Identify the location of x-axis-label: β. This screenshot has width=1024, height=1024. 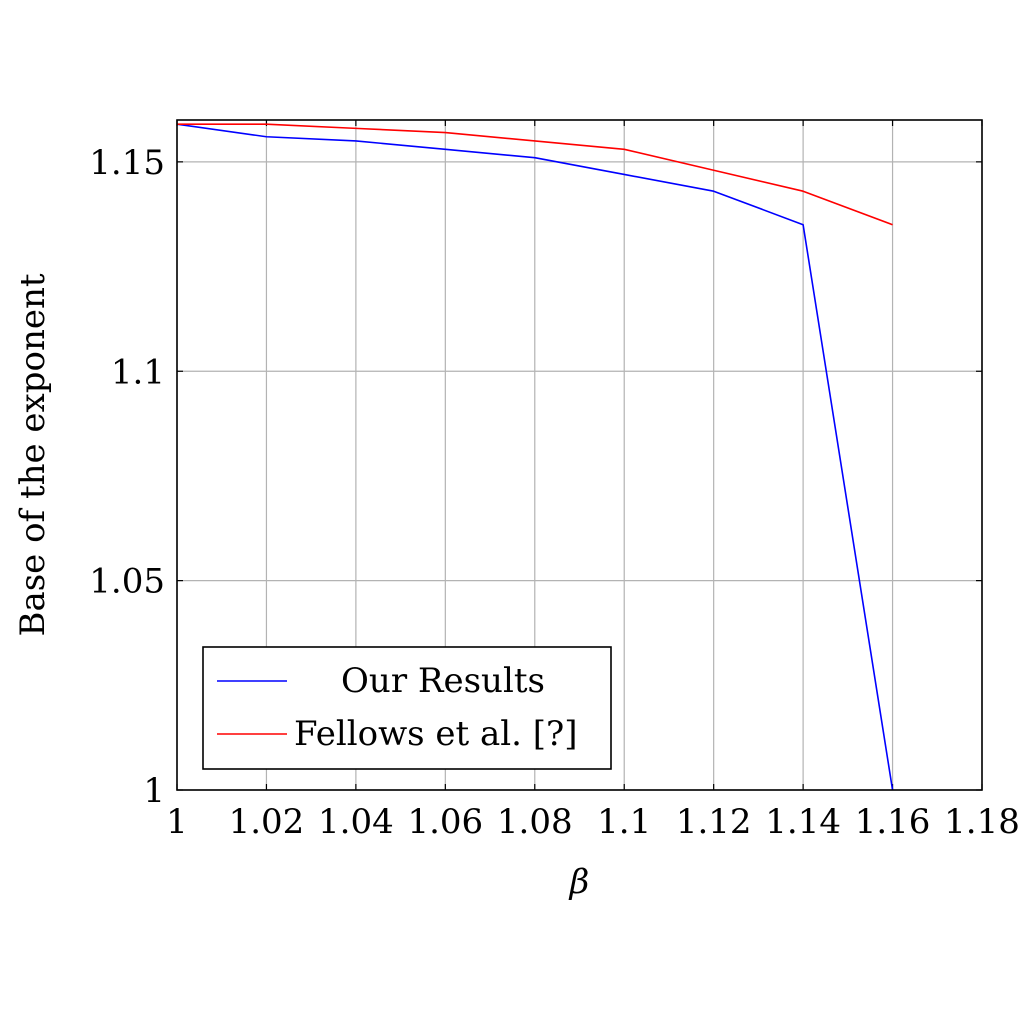
(579, 882).